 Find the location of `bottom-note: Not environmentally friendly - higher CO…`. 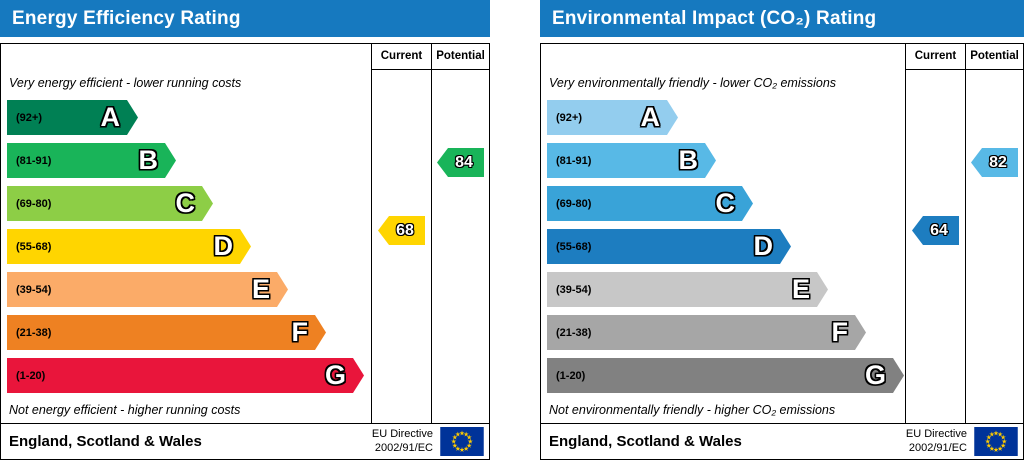

bottom-note: Not environmentally friendly - higher CO… is located at coordinates (692, 410).